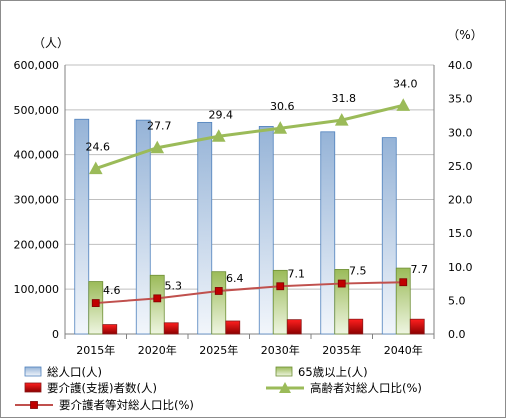  Describe the element at coordinates (74, 372) in the screenshot. I see `legend-label: 総人口(人)` at that location.